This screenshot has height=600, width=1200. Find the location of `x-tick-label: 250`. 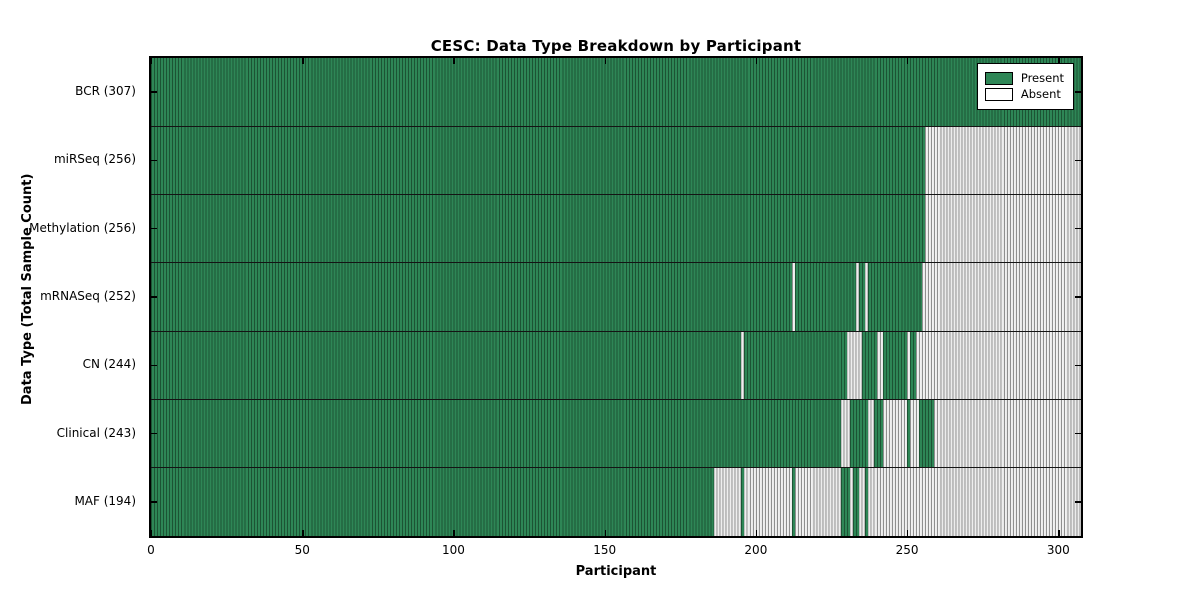

x-tick-label: 250 is located at coordinates (907, 550).